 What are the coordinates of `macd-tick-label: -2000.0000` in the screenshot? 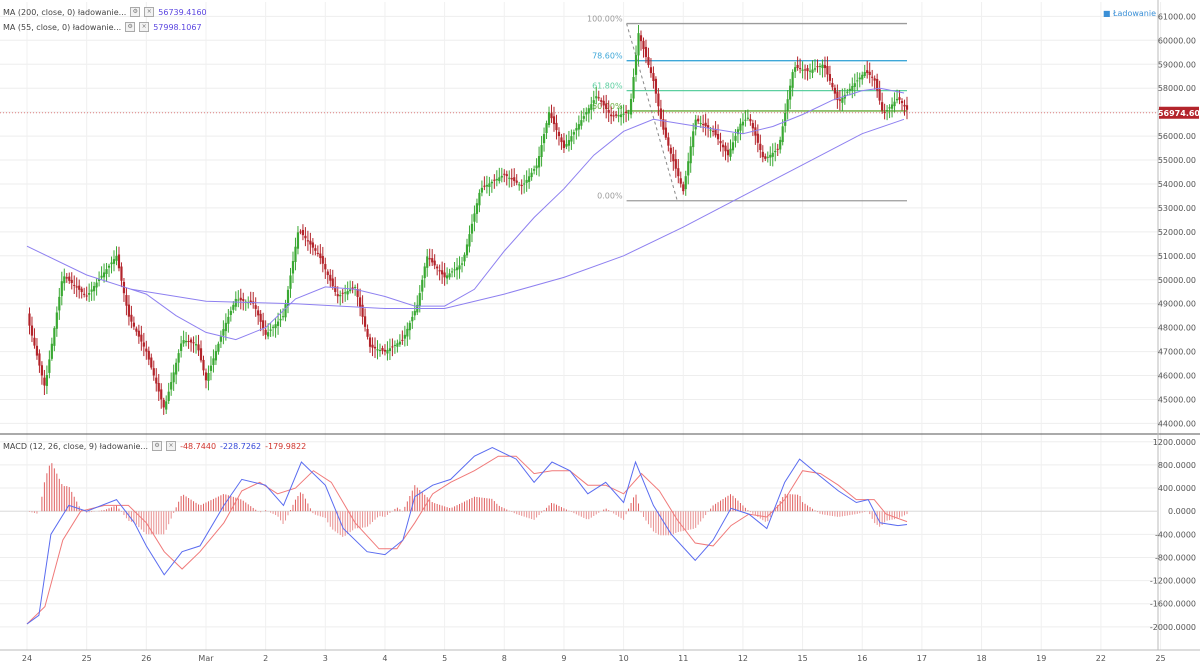 It's located at (1173, 627).